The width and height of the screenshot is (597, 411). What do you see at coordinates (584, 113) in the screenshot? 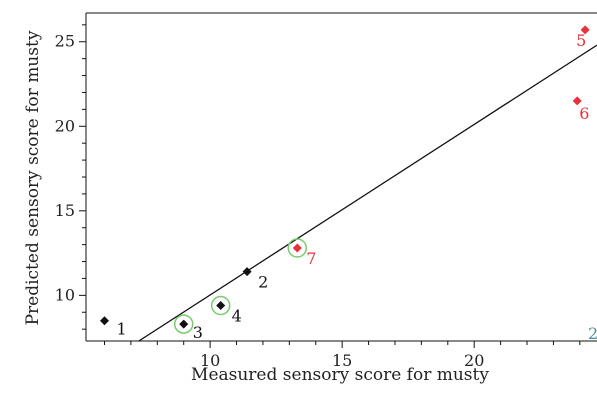
I see `point-label: 6` at bounding box center [584, 113].